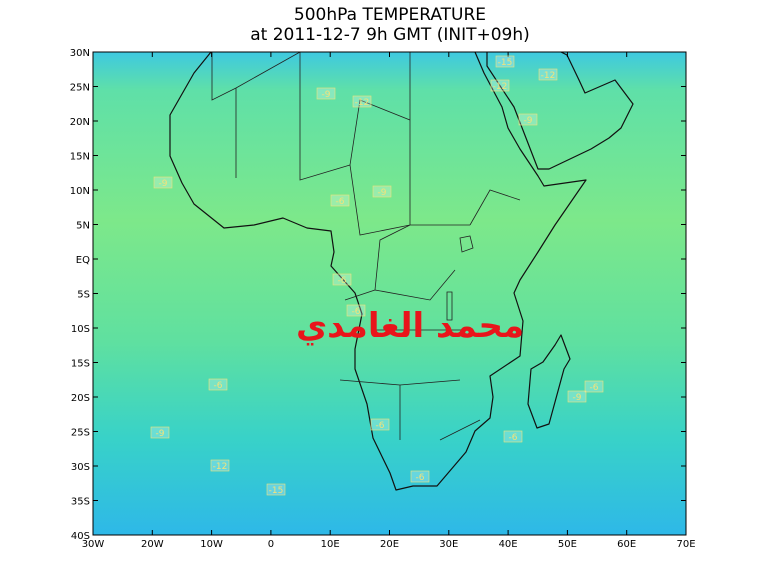  What do you see at coordinates (80, 122) in the screenshot?
I see `lat-tick-label: 20N` at bounding box center [80, 122].